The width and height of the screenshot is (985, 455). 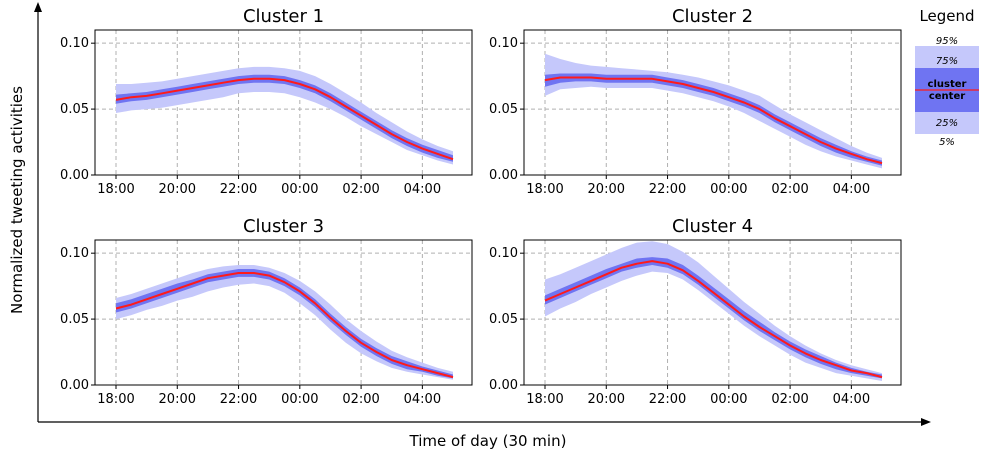 I want to click on panel-title: Cluster 1, so click(x=283, y=16).